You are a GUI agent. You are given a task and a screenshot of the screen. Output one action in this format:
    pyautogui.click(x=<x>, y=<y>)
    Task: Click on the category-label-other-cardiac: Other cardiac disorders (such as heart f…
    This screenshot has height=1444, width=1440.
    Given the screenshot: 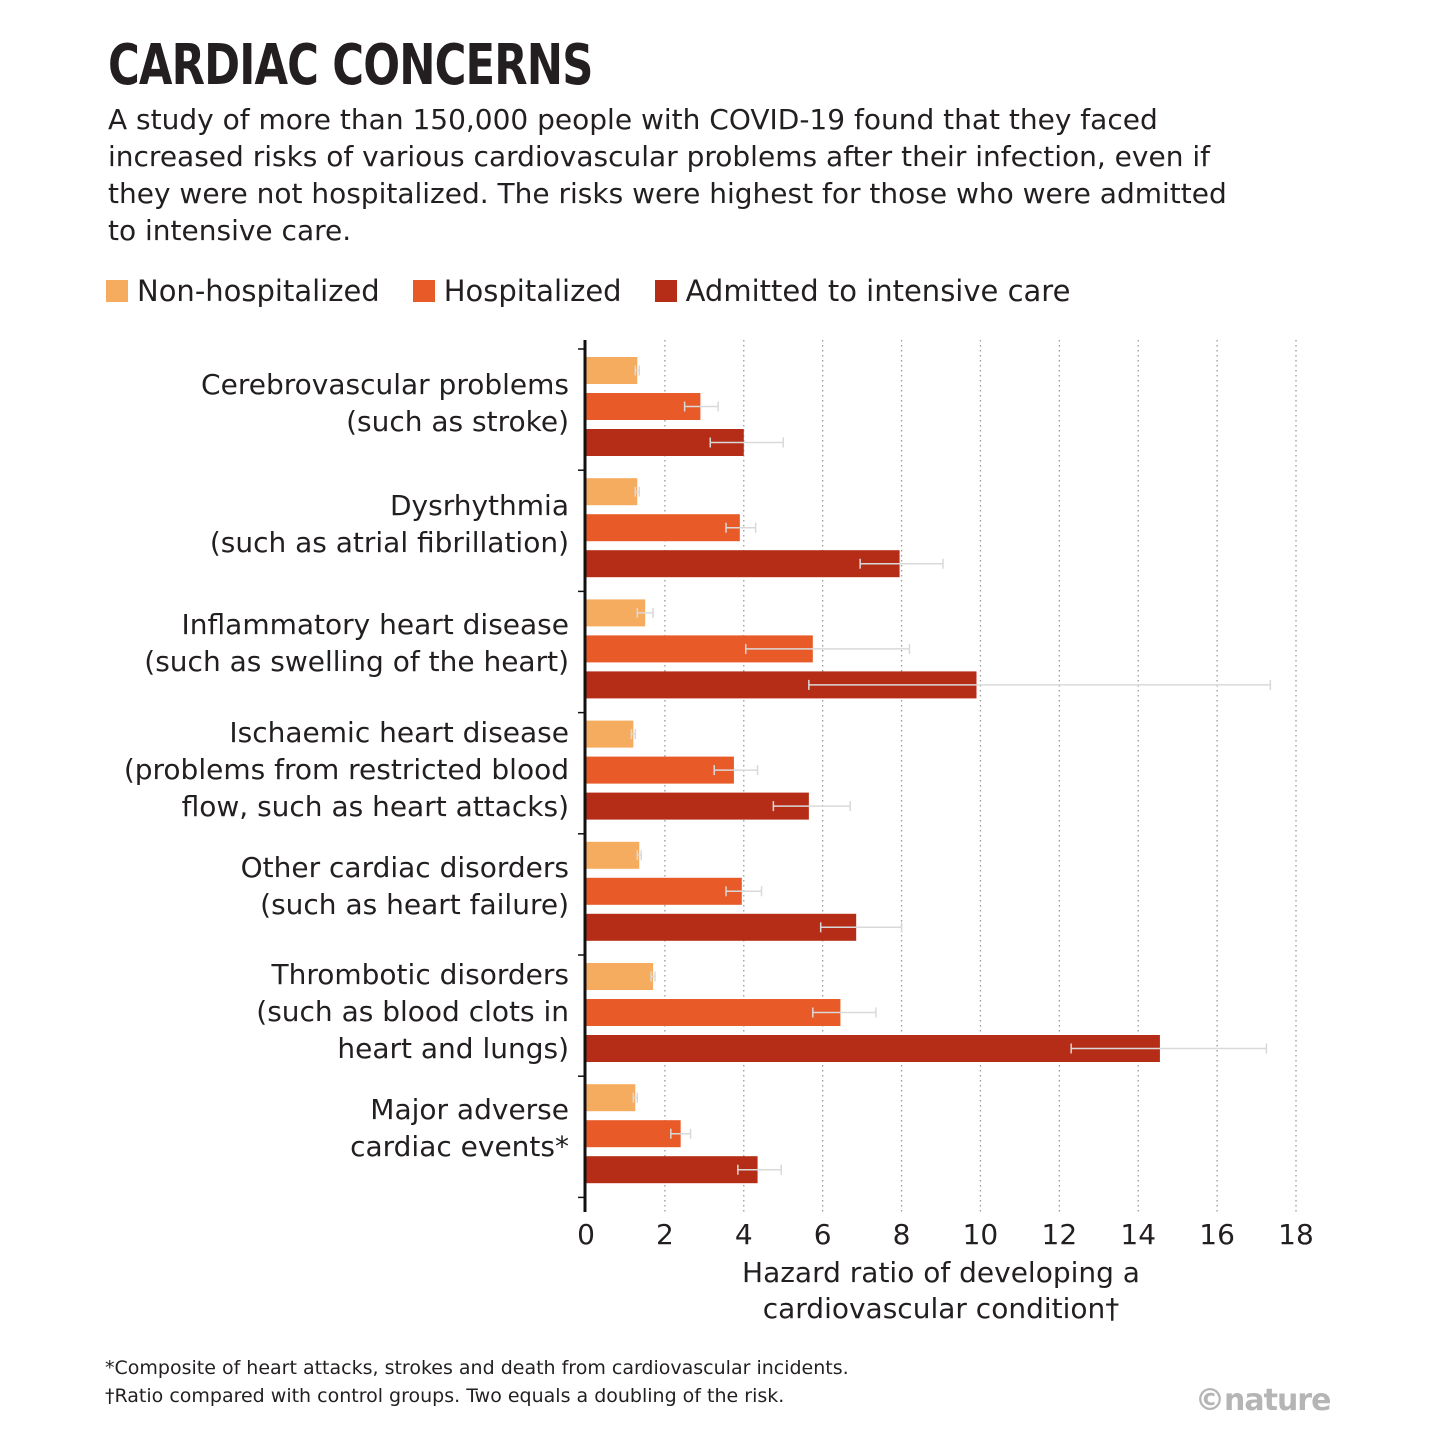 What is the action you would take?
    pyautogui.click(x=405, y=886)
    